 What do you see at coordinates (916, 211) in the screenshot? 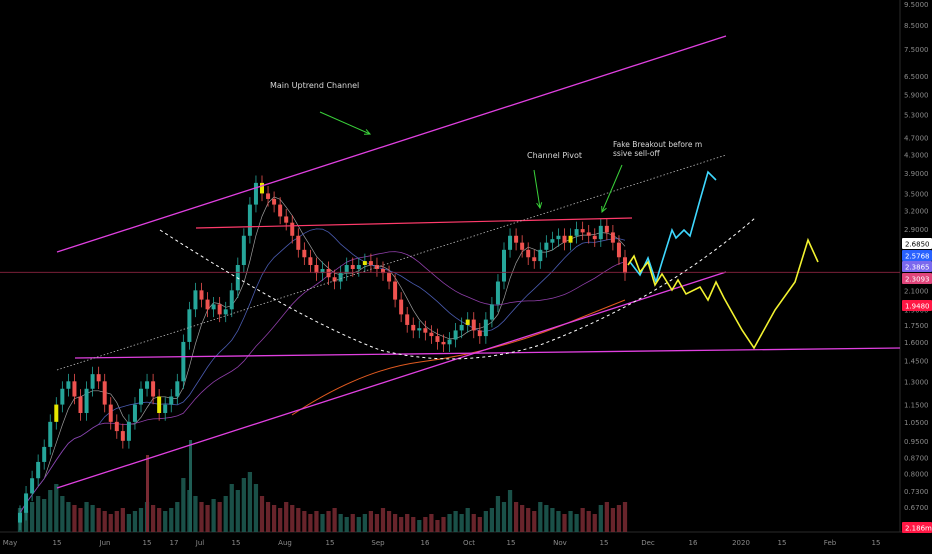
I see `y-tick-label: 3.2000` at bounding box center [916, 211].